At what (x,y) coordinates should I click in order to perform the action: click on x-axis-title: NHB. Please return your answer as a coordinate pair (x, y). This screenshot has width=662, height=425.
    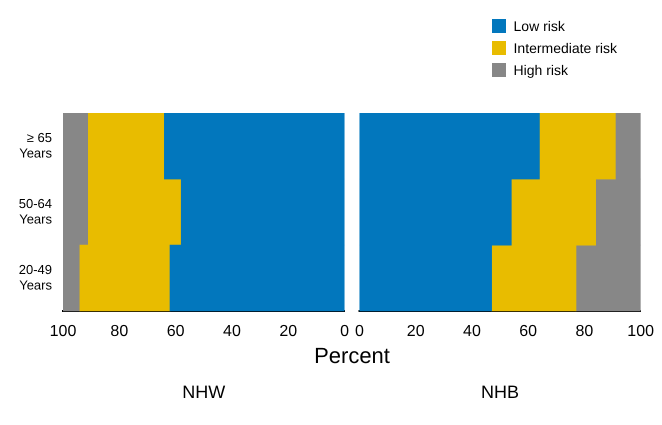
    Looking at the image, I should click on (500, 392).